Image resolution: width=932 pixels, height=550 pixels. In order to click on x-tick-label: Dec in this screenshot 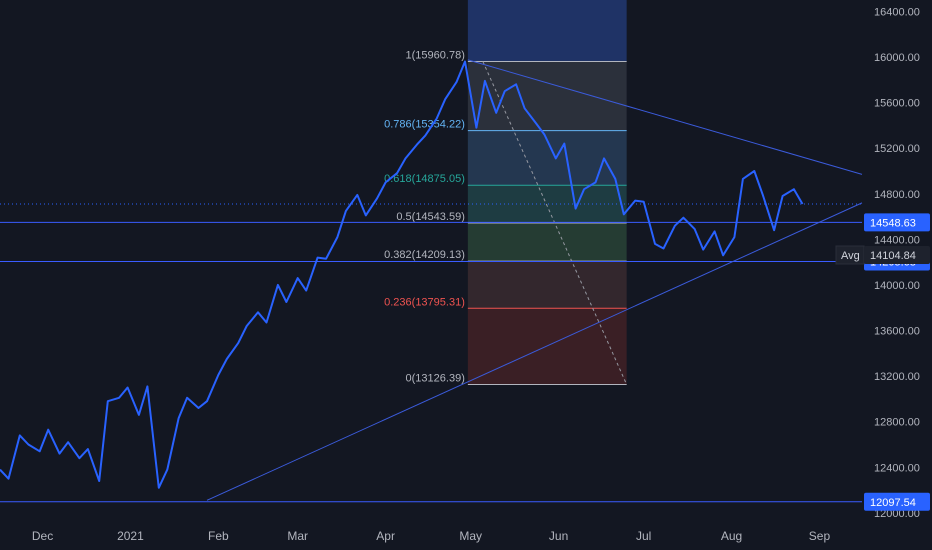, I will do `click(42, 536)`.